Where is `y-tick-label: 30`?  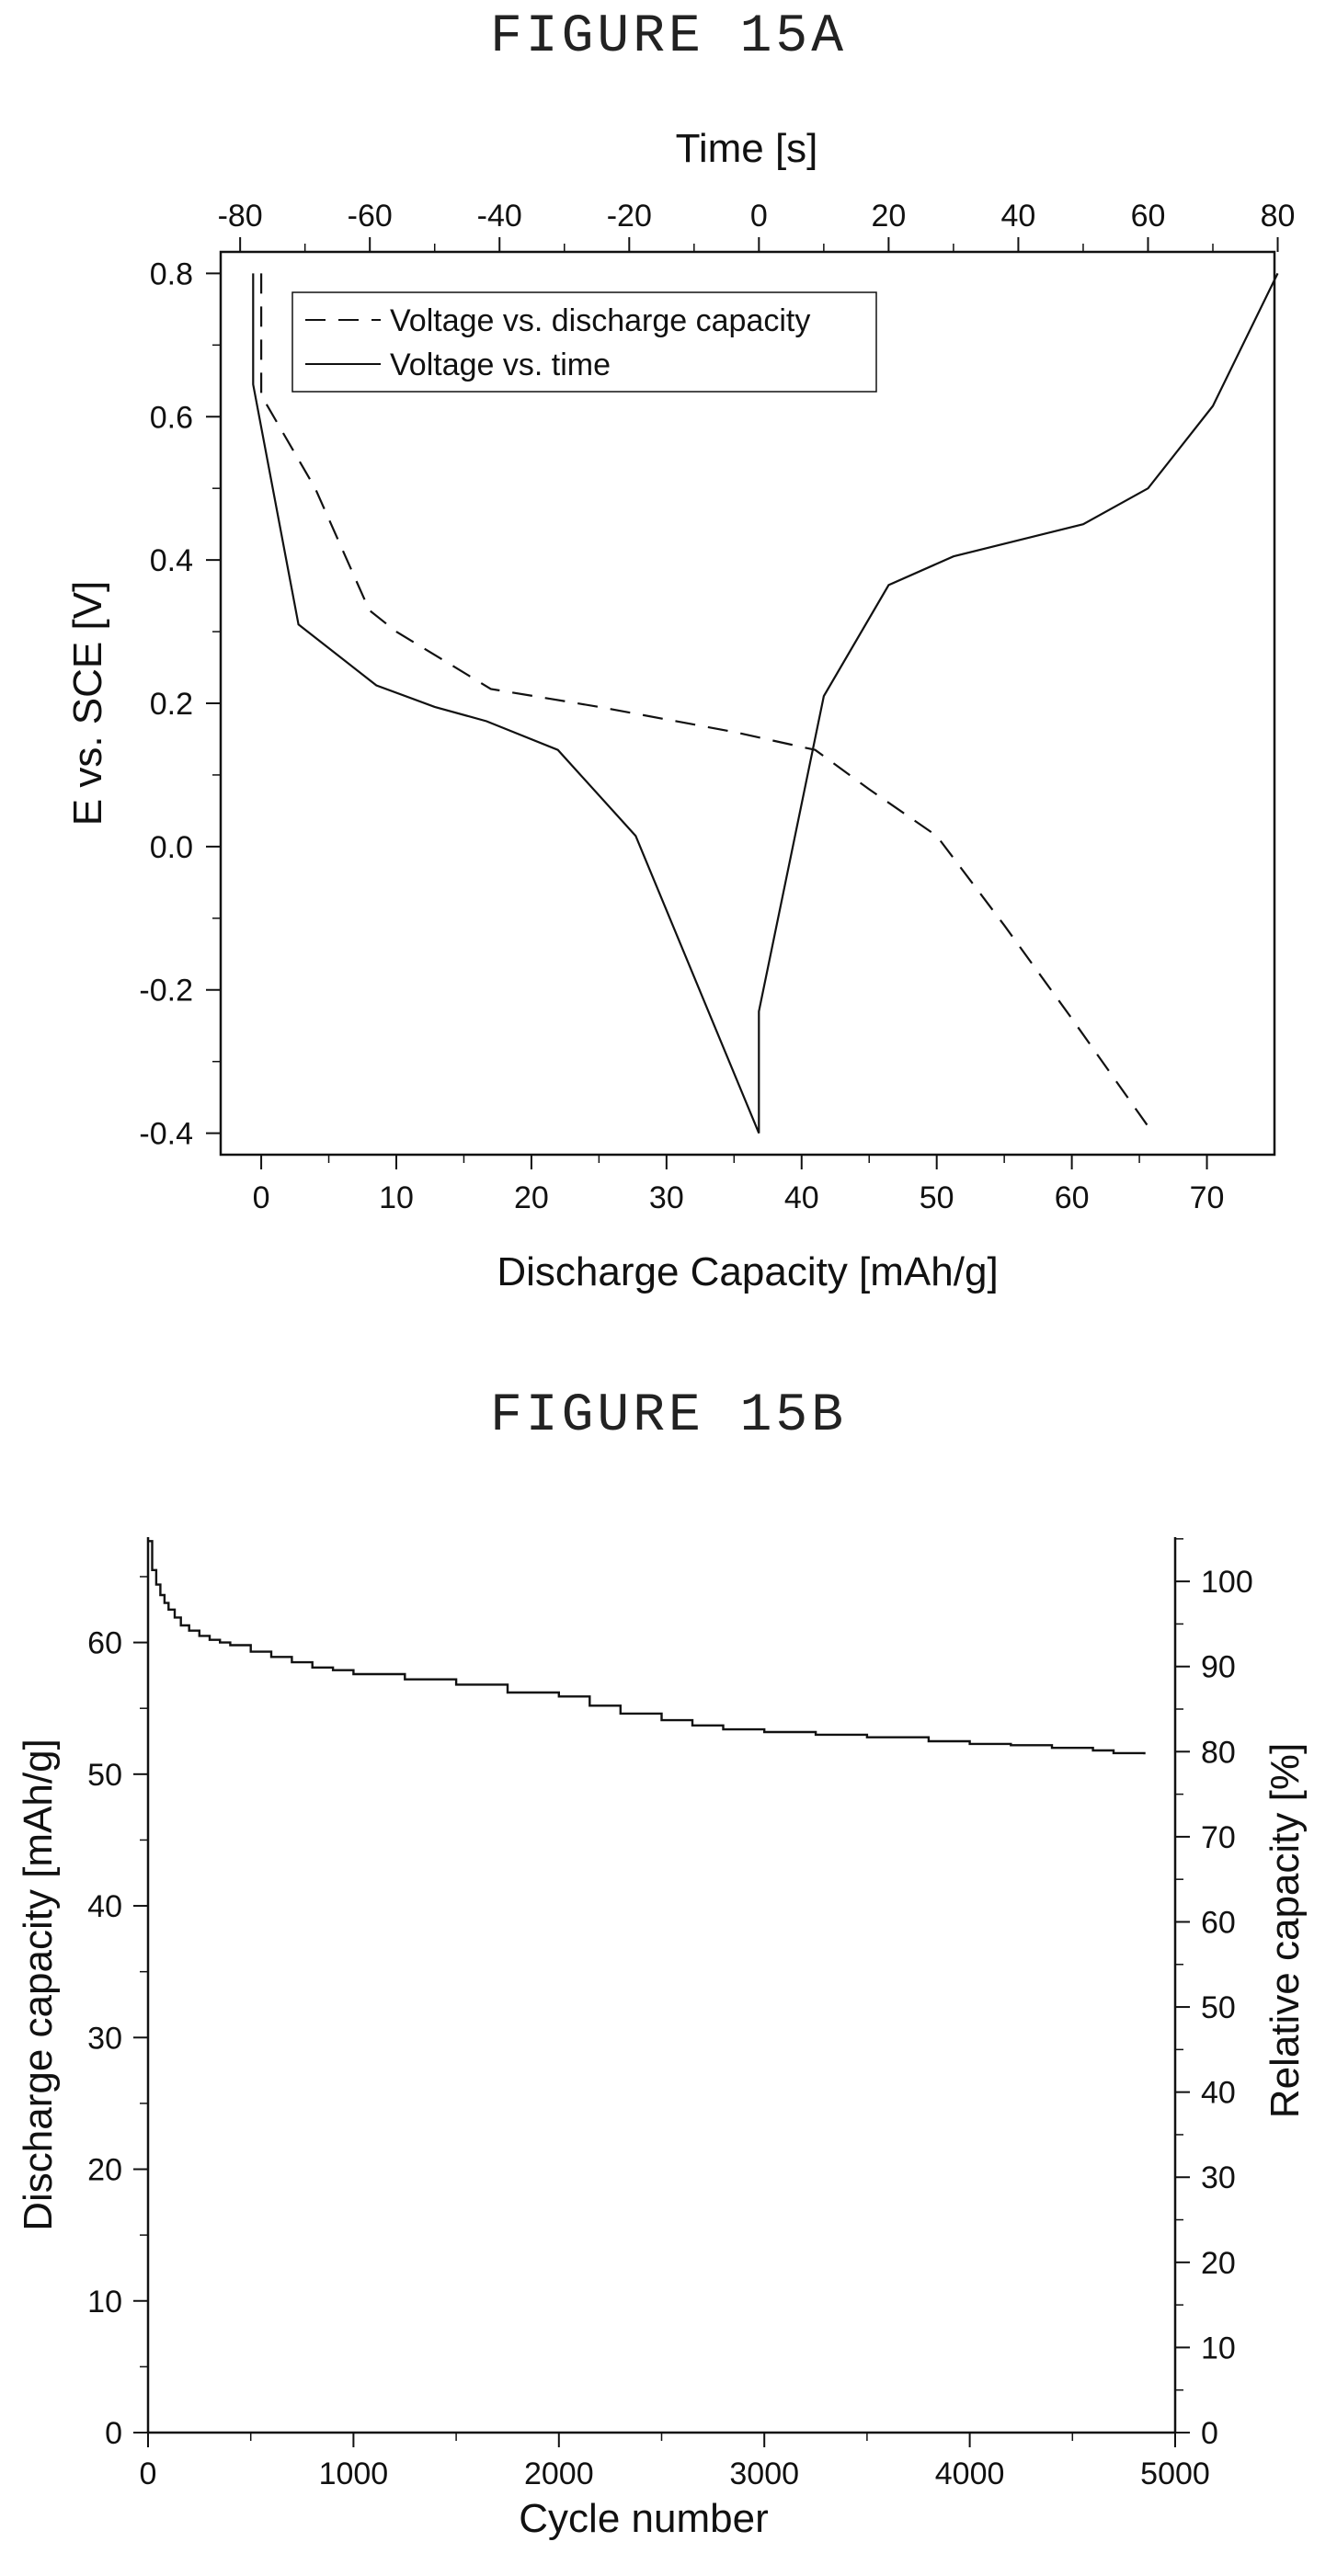
y-tick-label: 30 is located at coordinates (105, 2038).